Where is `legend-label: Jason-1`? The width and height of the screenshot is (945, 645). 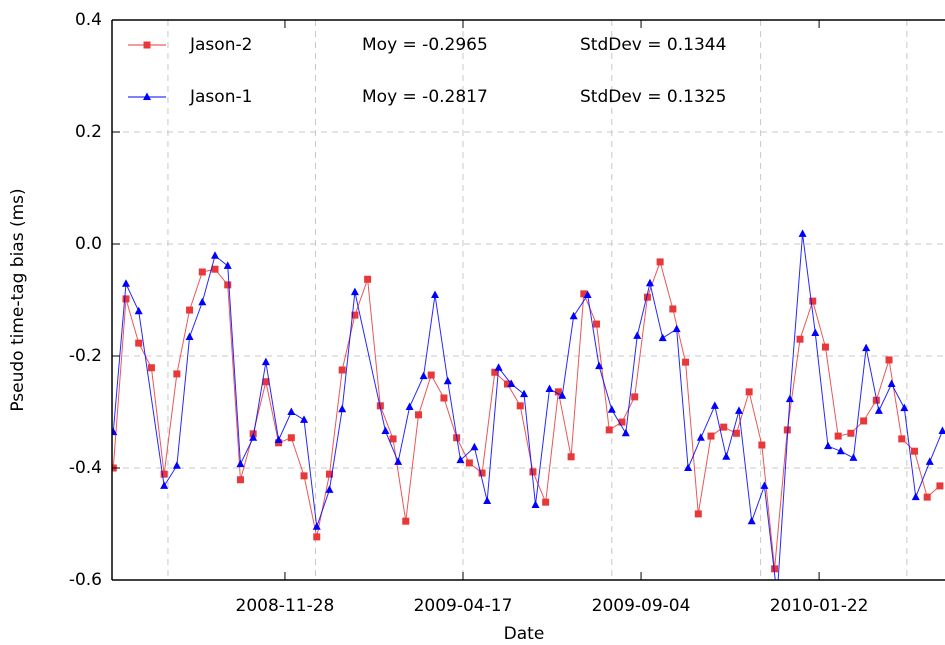
legend-label: Jason-1 is located at coordinates (220, 97).